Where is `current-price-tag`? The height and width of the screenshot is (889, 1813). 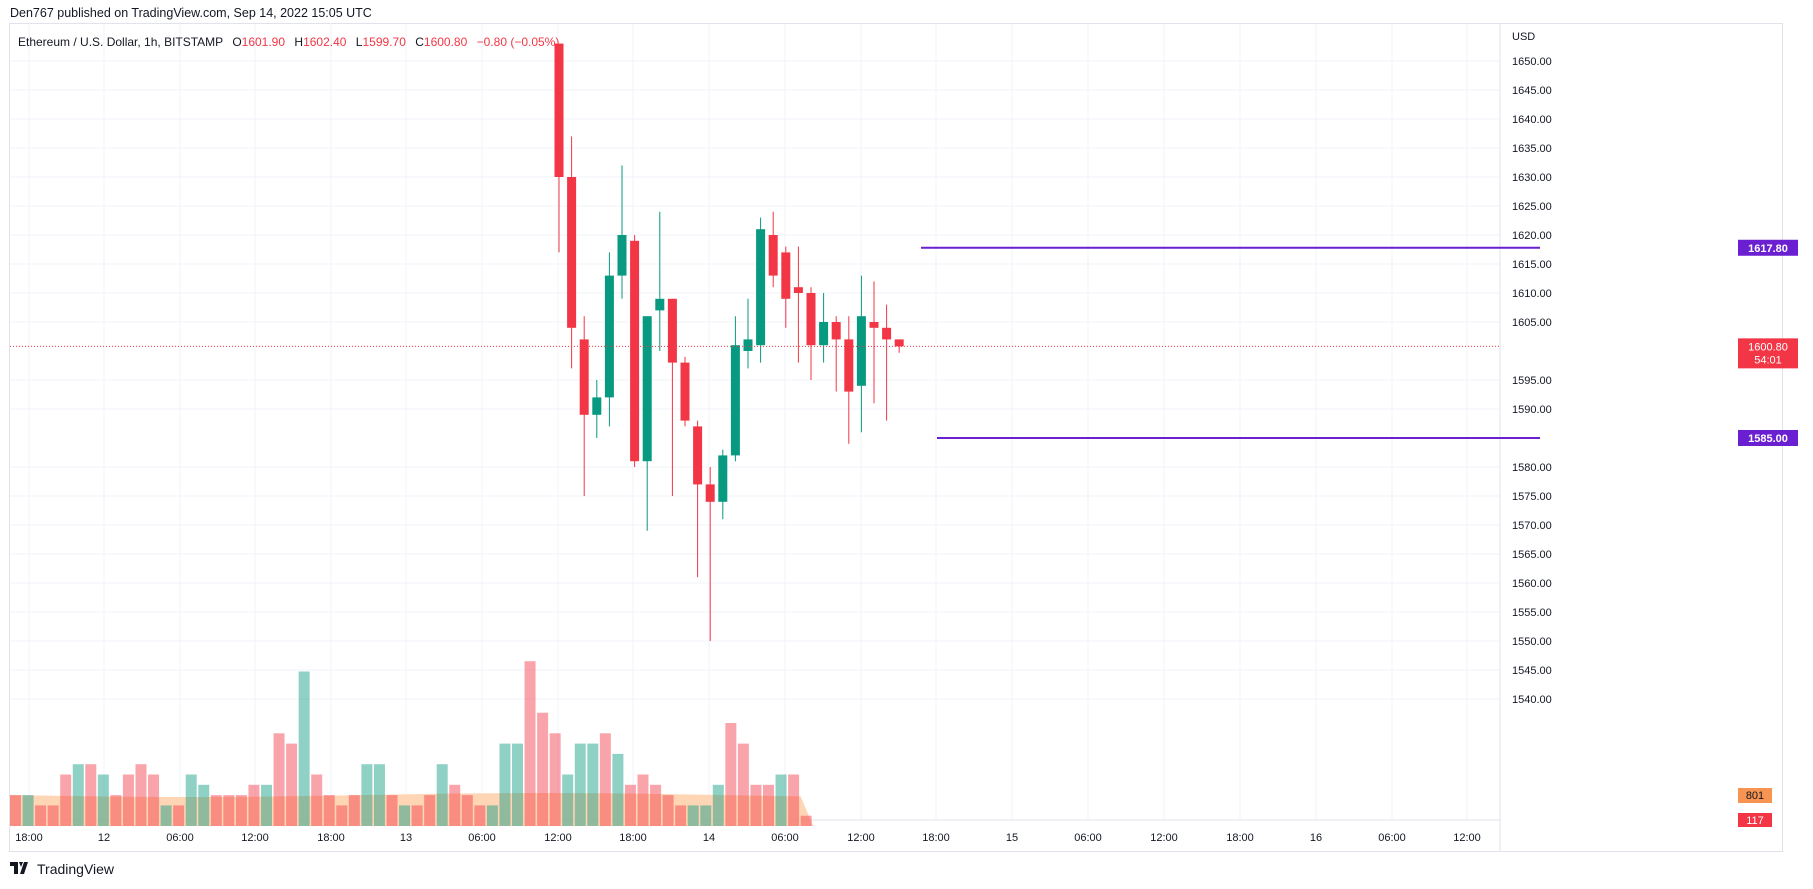 current-price-tag is located at coordinates (1768, 353).